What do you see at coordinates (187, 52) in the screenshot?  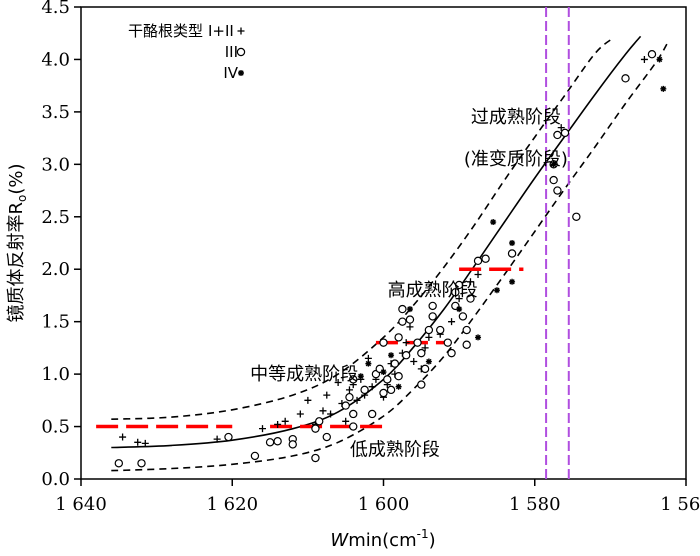 I see `legend: 干酪根类型 I+II III IV` at bounding box center [187, 52].